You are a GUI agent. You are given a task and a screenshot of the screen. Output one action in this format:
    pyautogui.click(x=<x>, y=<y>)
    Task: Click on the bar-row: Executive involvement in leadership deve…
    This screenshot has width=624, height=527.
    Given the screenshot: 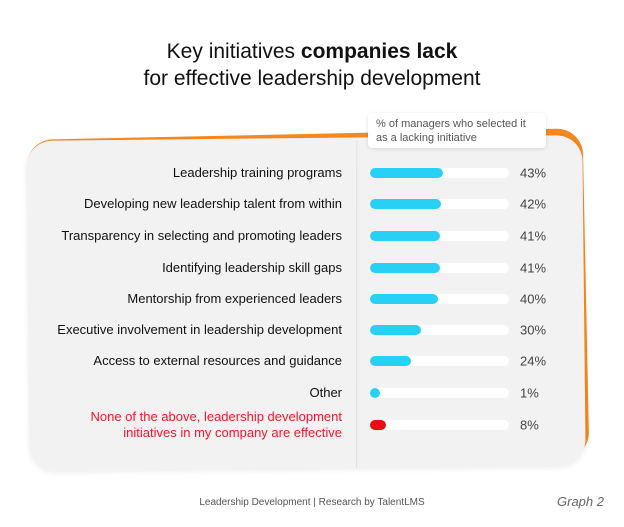 What is the action you would take?
    pyautogui.click(x=312, y=330)
    